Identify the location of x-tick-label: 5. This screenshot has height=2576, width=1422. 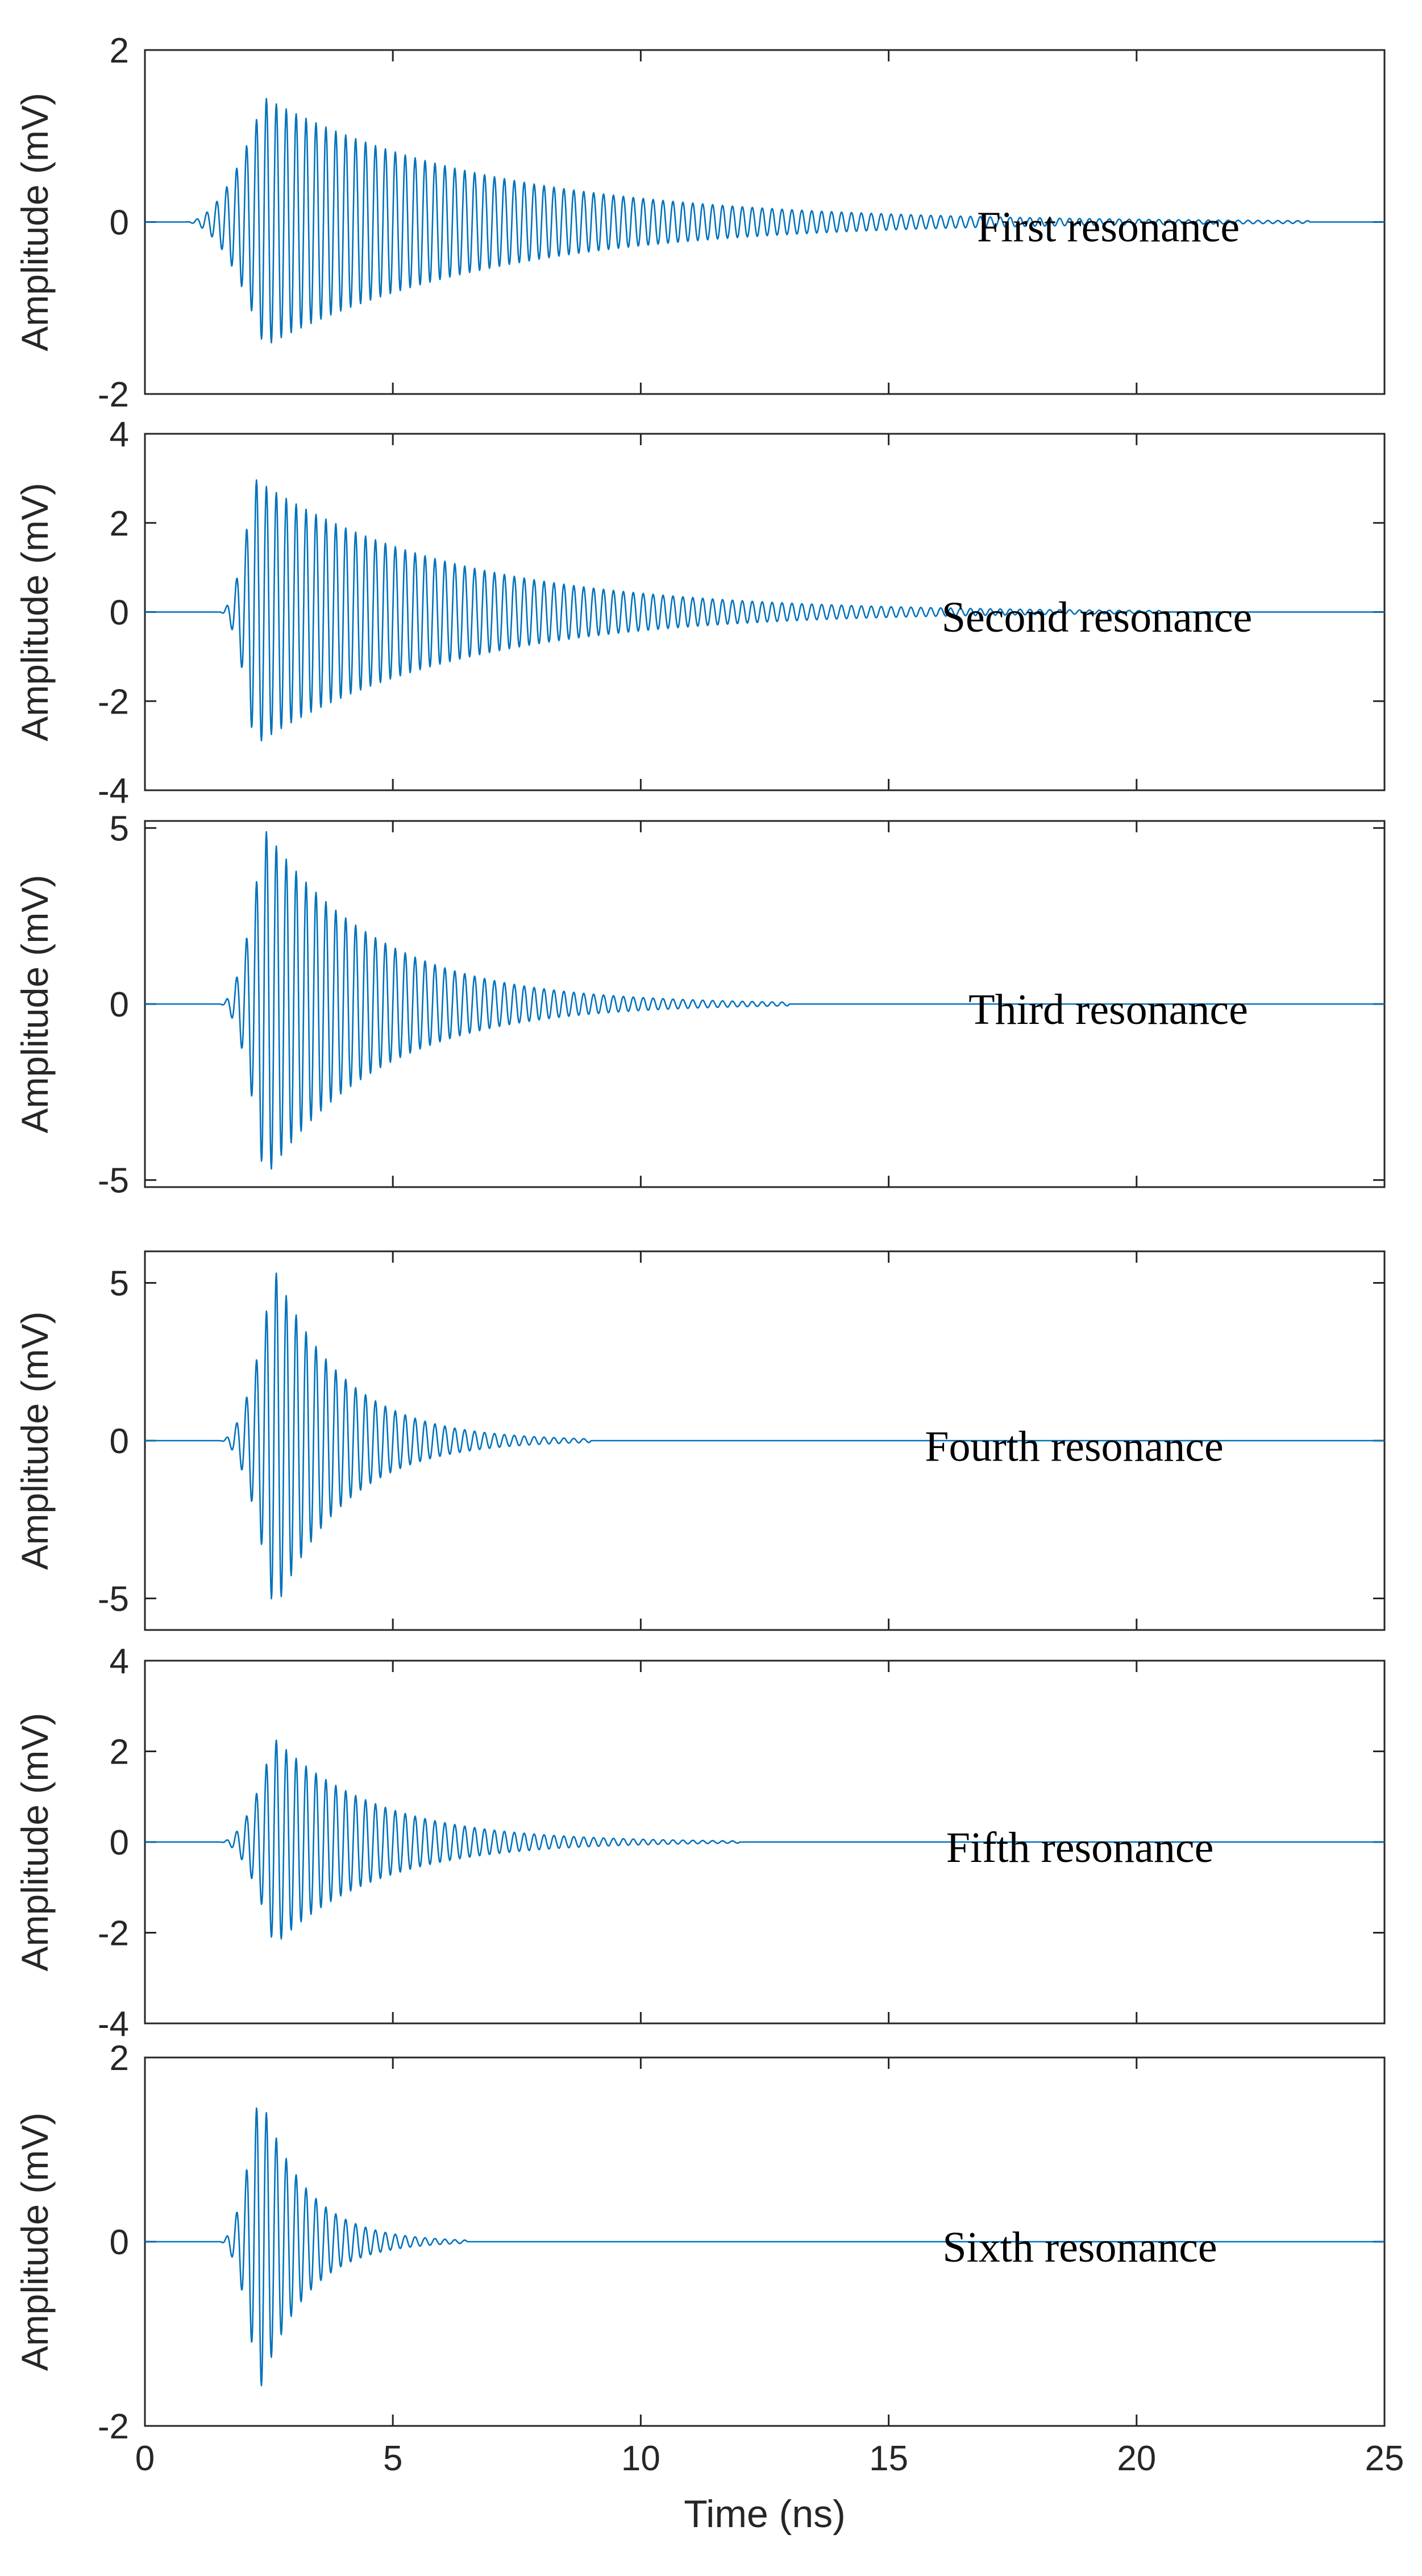
(393, 2459).